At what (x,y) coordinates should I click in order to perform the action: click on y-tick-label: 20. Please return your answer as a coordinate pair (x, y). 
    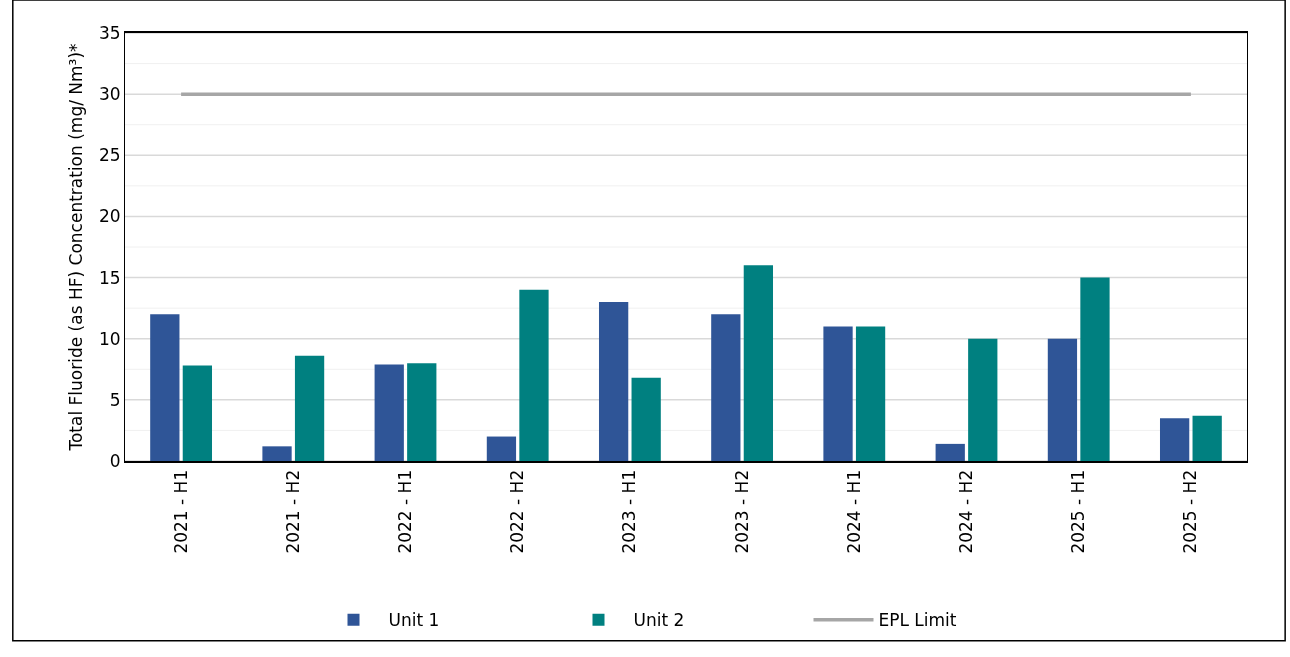
    Looking at the image, I should click on (109, 216).